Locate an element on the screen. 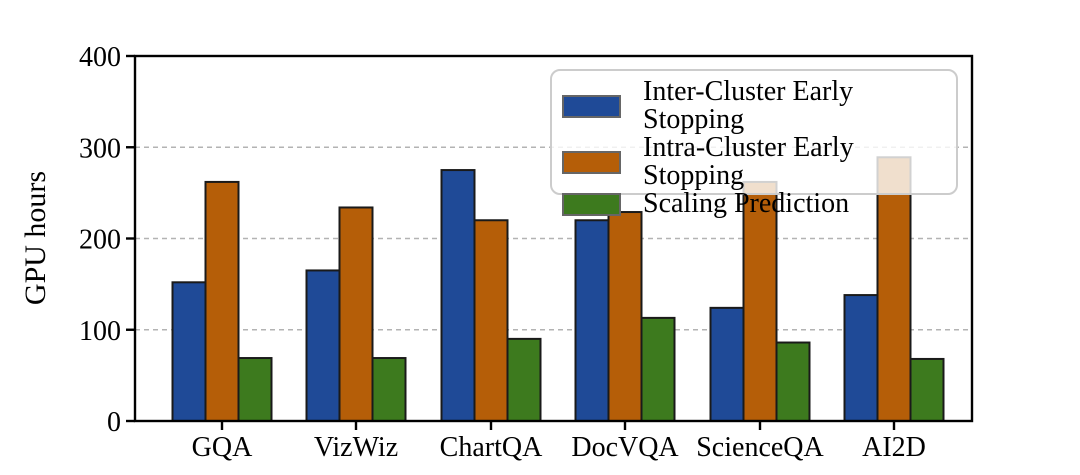 The image size is (1080, 475). legend-item: Intra-Cluster Early Stopping is located at coordinates (759, 162).